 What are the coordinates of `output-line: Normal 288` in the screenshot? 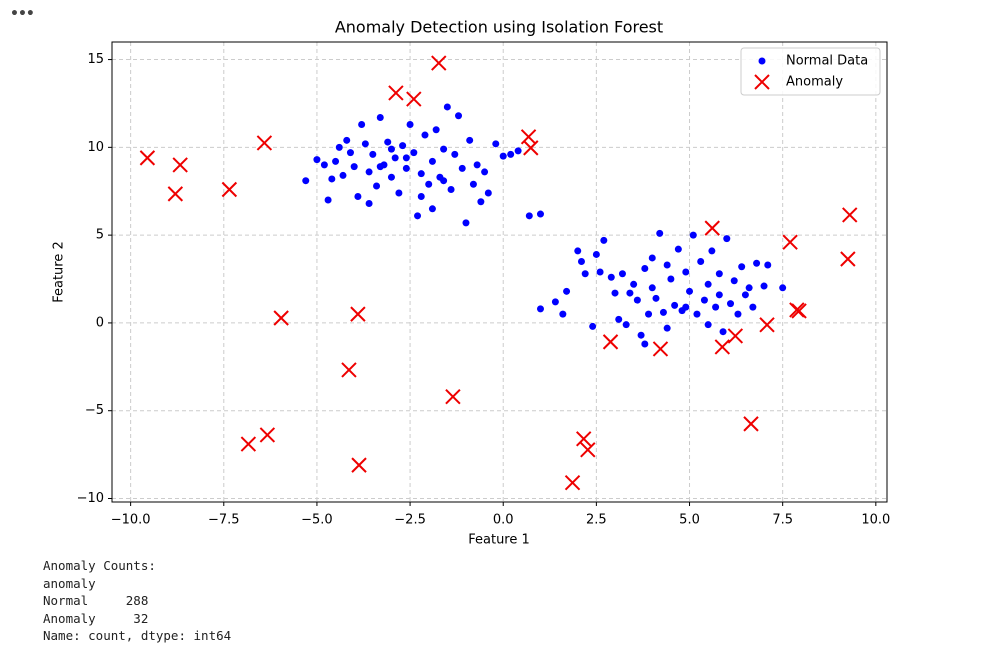 It's located at (96, 600).